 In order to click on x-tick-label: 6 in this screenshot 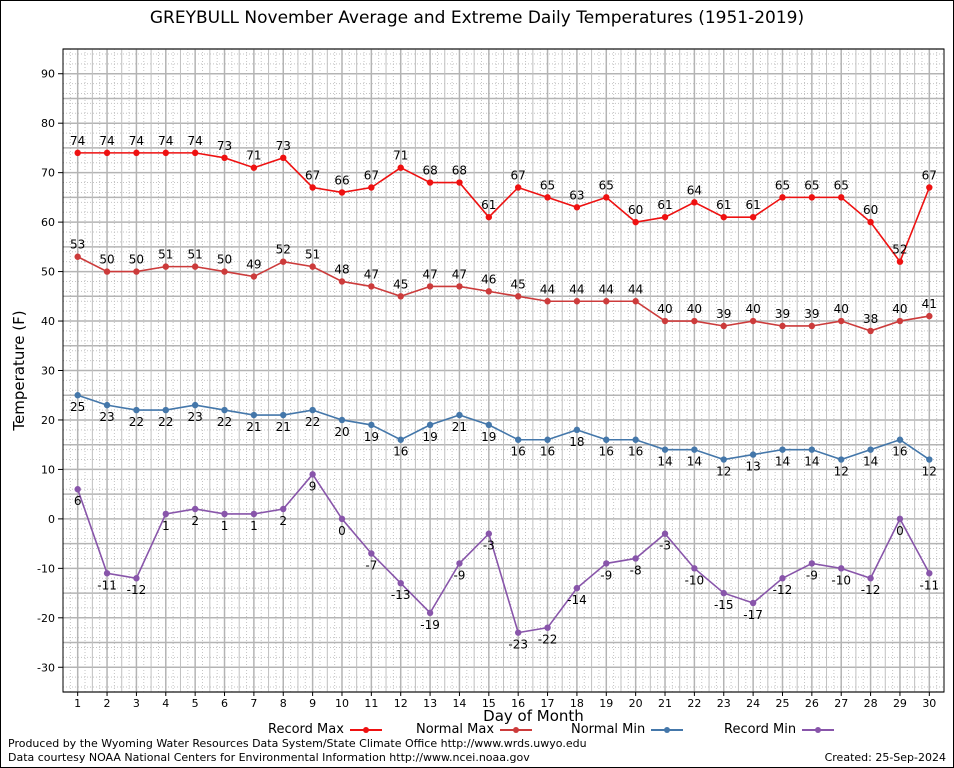, I will do `click(224, 703)`.